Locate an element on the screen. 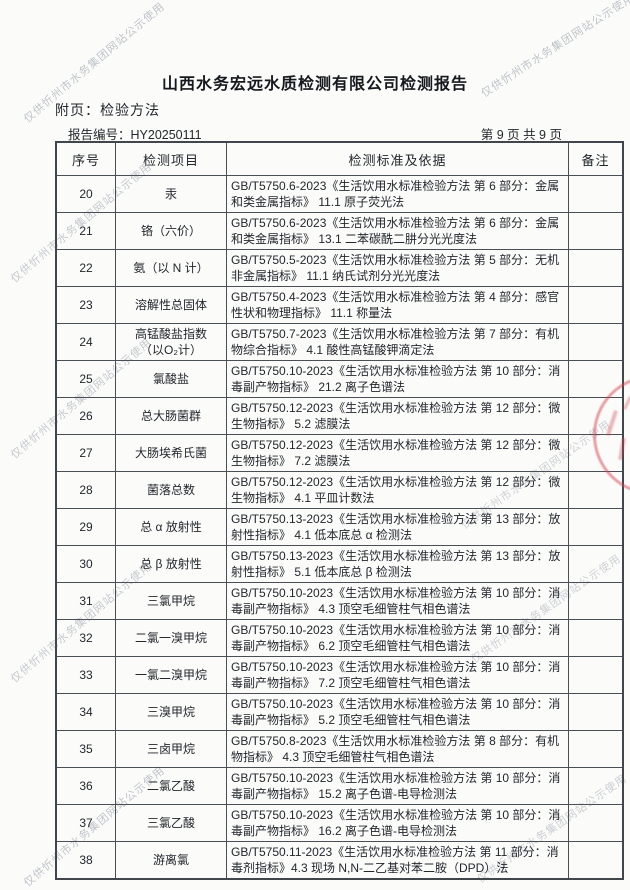 The image size is (630, 890). methods-table-head: 序号 检测项目 检测标准及依据 备注 is located at coordinates (339, 158).